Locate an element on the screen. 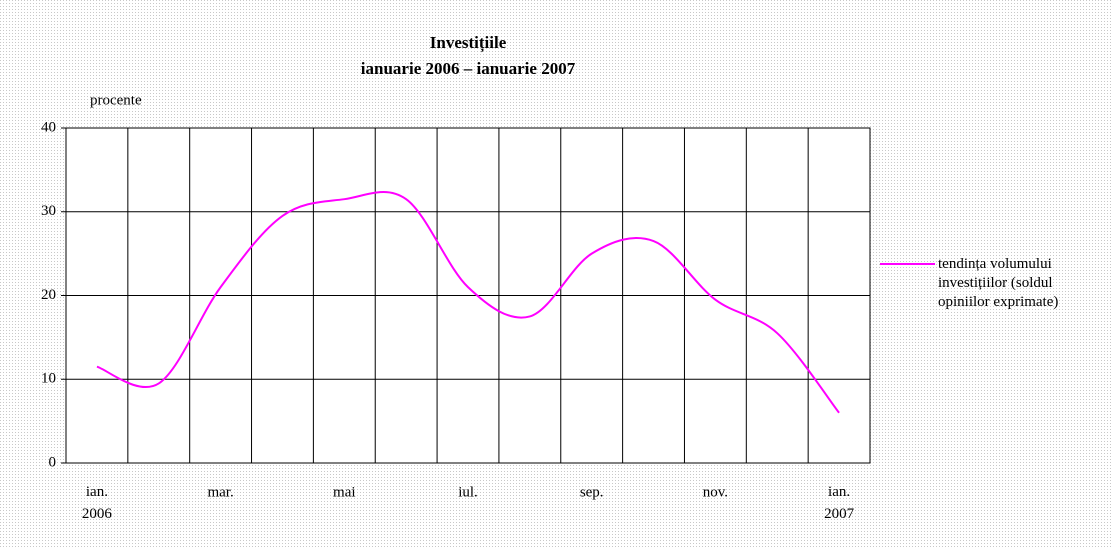  x-tick-label: sep. is located at coordinates (592, 492).